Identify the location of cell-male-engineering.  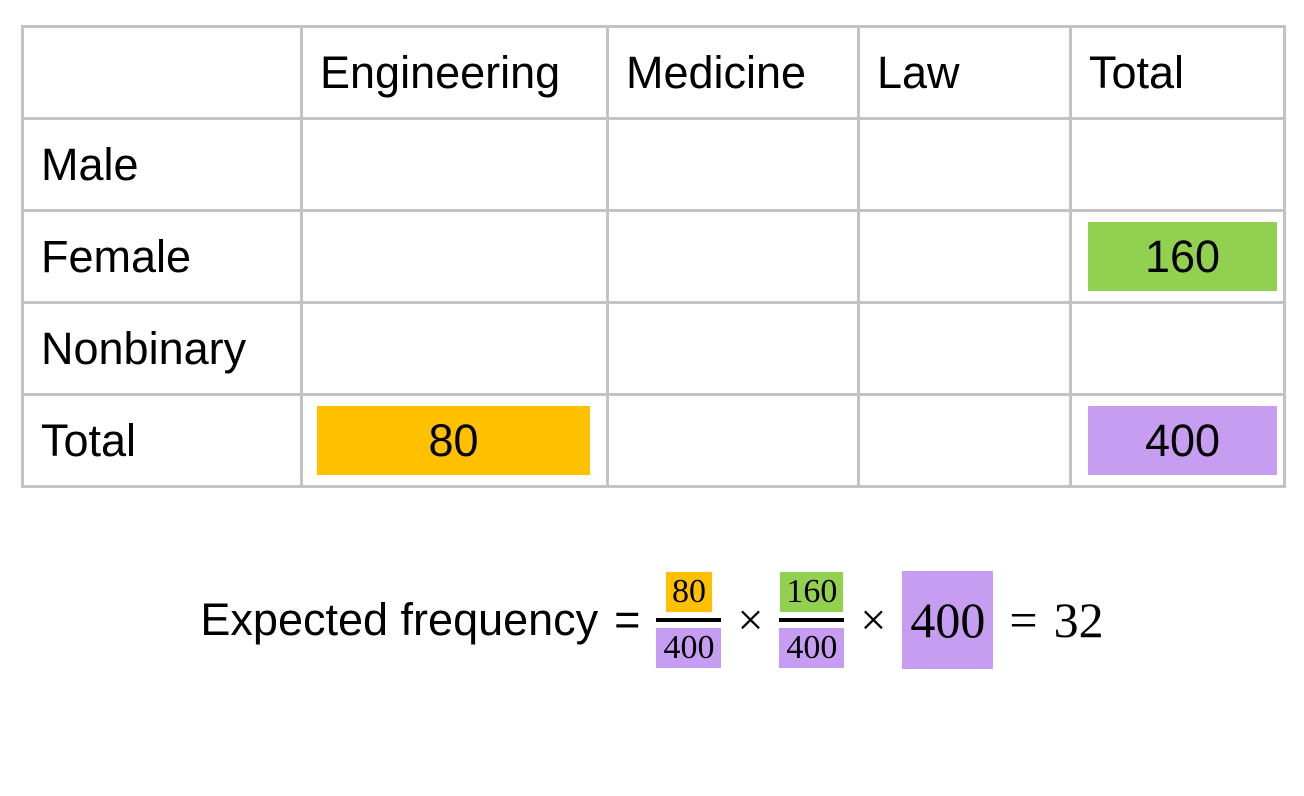
(454, 164).